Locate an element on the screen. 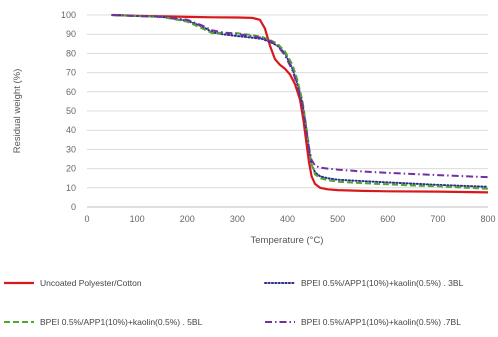 This screenshot has width=498, height=337. x-tick-700: 700 is located at coordinates (437, 219).